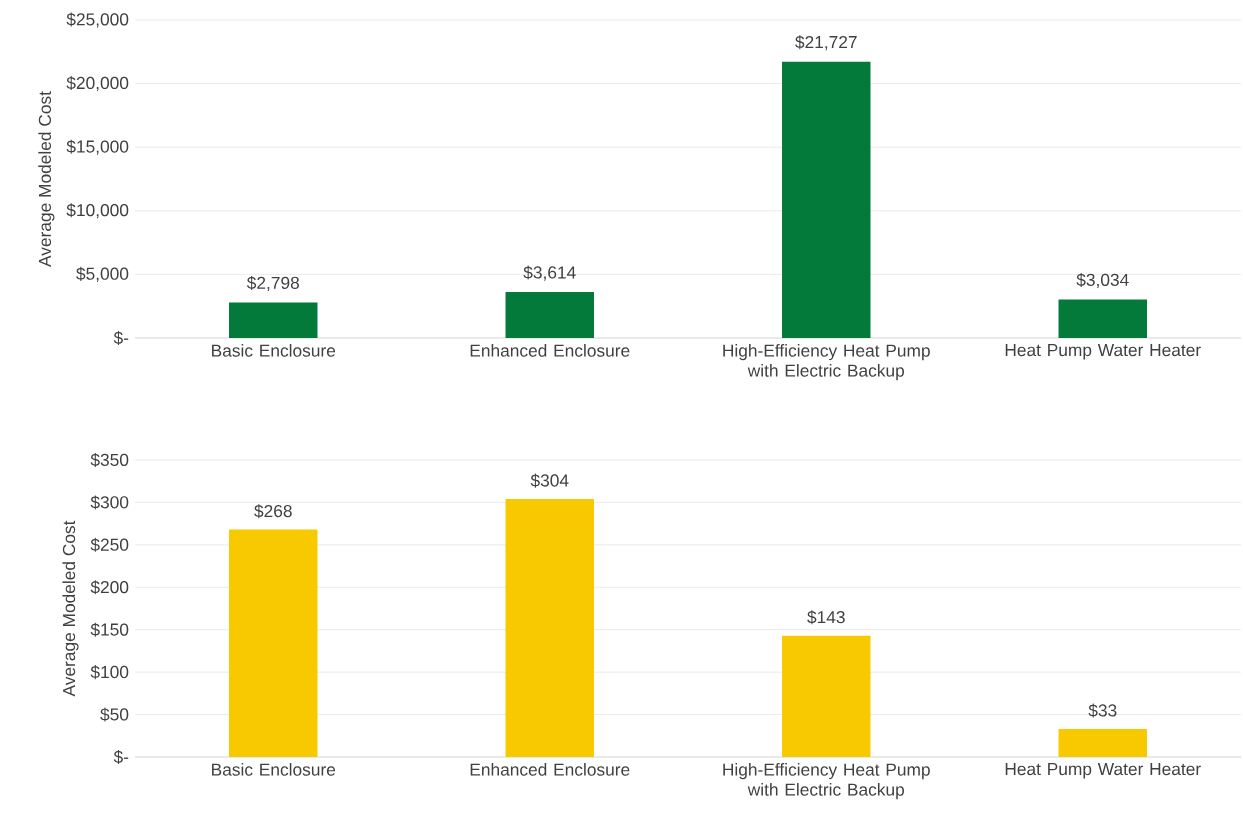 This screenshot has width=1243, height=829. I want to click on y-tick-label: $100, so click(109, 672).